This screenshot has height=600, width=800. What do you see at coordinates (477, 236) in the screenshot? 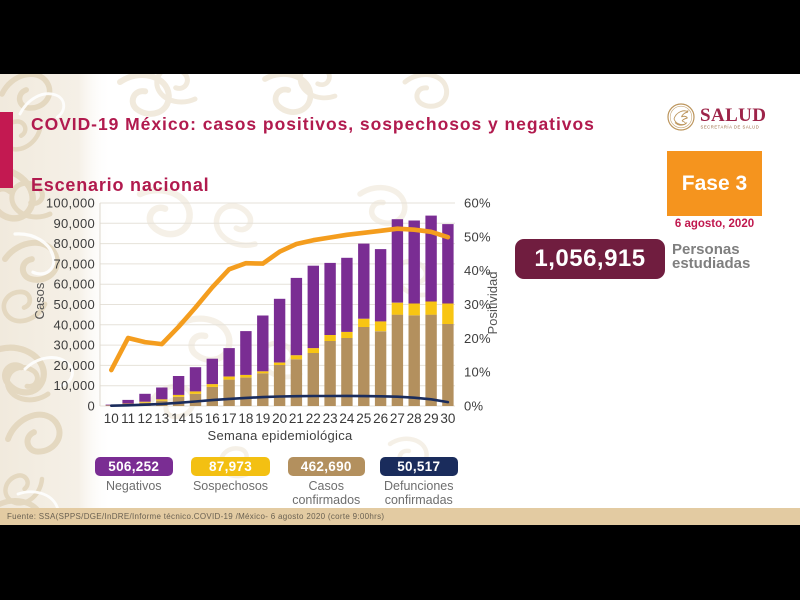
I see `svg-text: 50%` at bounding box center [477, 236].